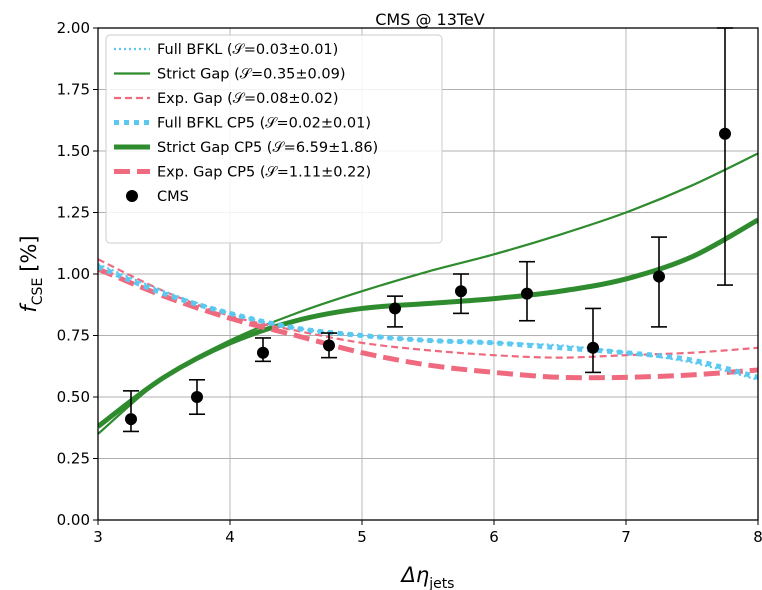 The image size is (762, 590). Describe the element at coordinates (132, 196) in the screenshot. I see `legend-cms-marker` at that location.